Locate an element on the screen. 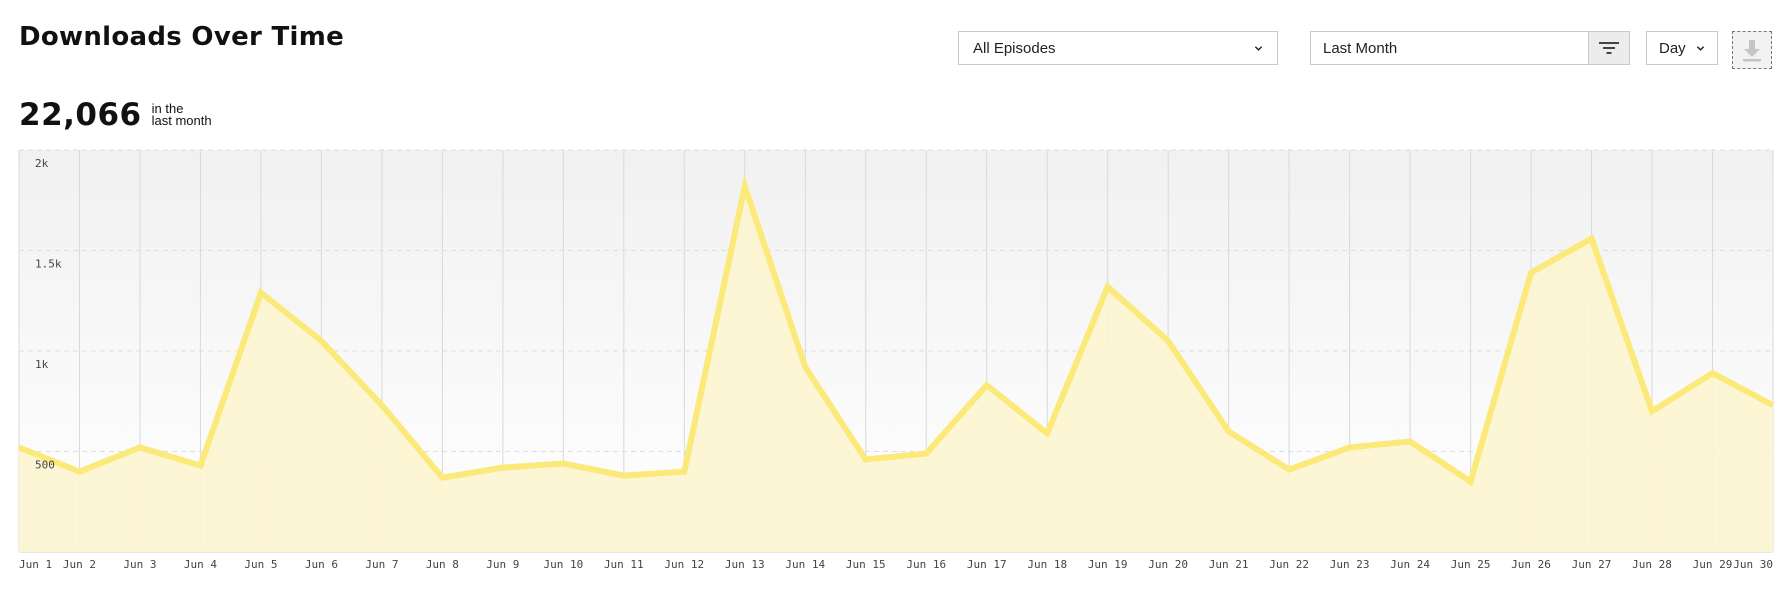 This screenshot has height=590, width=1792. x-tick-label: Jun 13 is located at coordinates (745, 564).